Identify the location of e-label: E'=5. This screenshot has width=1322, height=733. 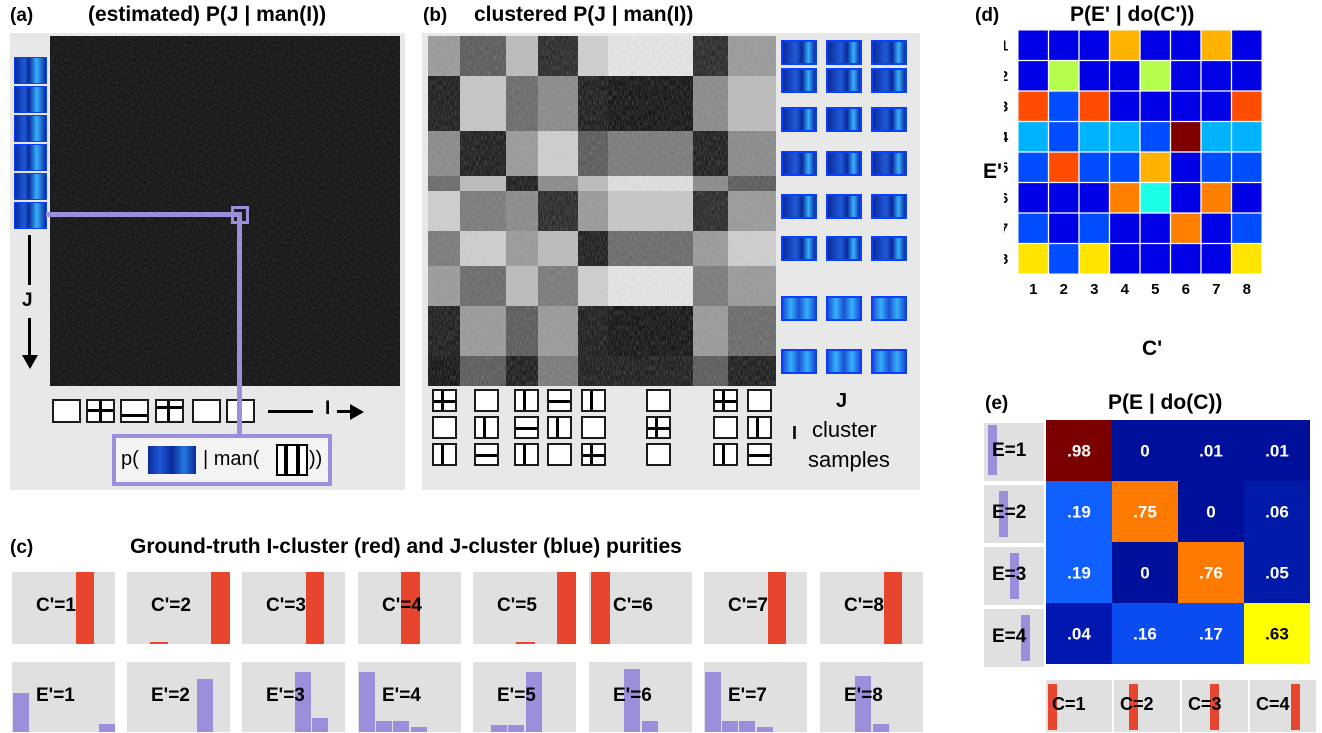
(516, 695).